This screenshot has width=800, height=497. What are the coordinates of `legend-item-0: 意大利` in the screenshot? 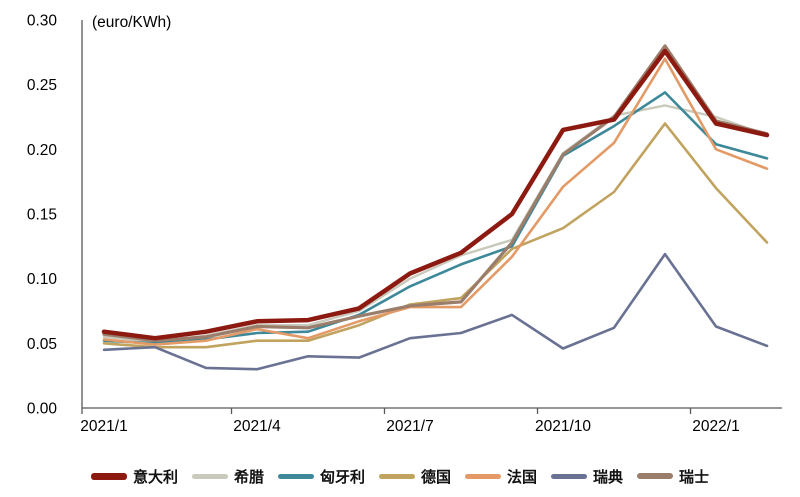 It's located at (134, 476).